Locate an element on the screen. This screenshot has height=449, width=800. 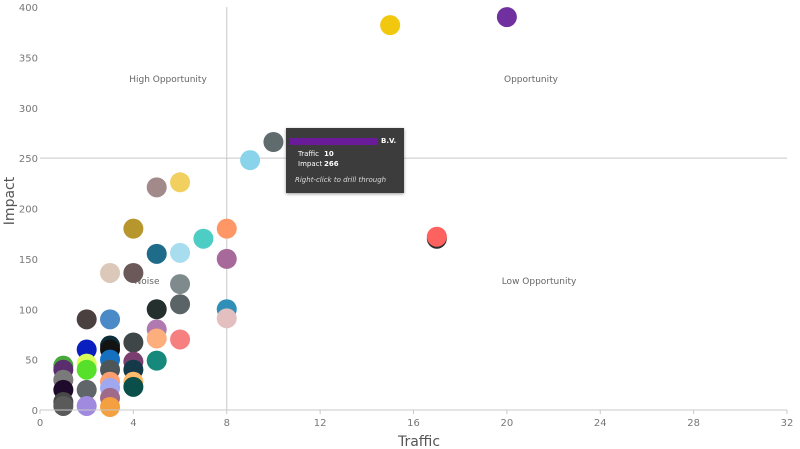
x-tick-label: 12 is located at coordinates (320, 423).